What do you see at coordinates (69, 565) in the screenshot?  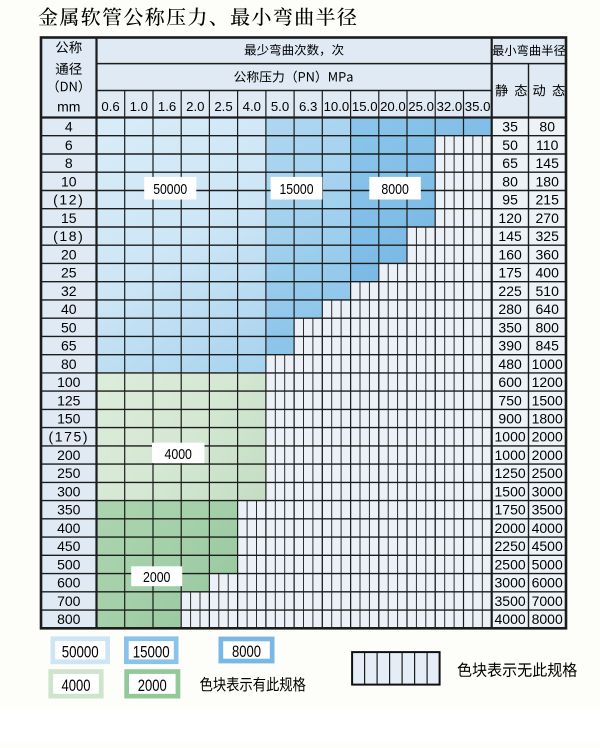 I see `svg-text: 500` at bounding box center [69, 565].